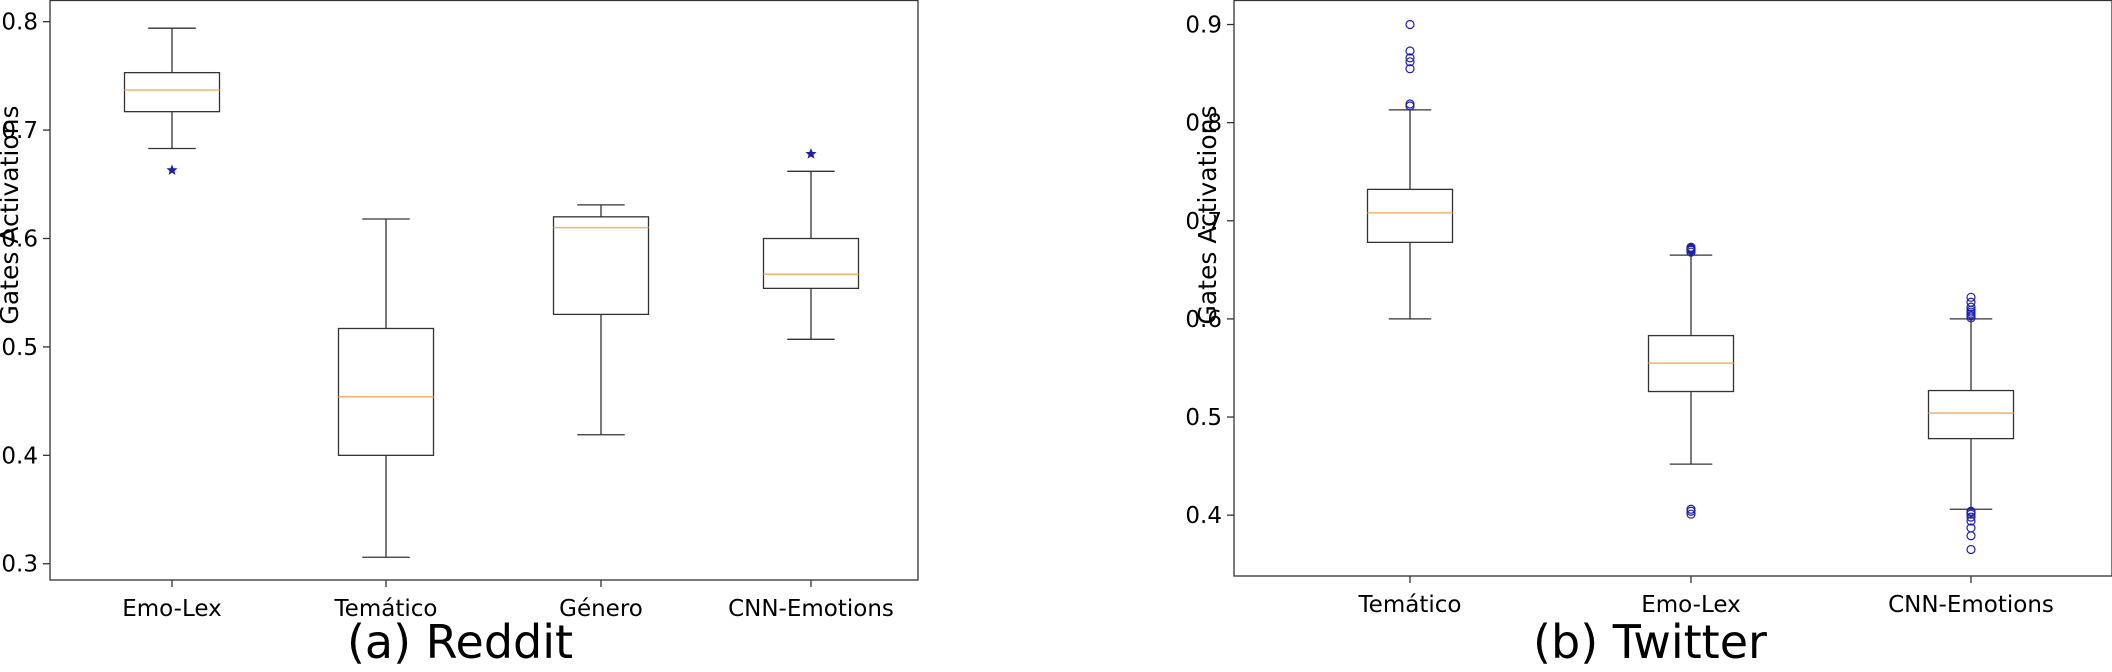 Image resolution: width=2112 pixels, height=672 pixels. I want to click on y-tick-label: 0.3, so click(19, 565).